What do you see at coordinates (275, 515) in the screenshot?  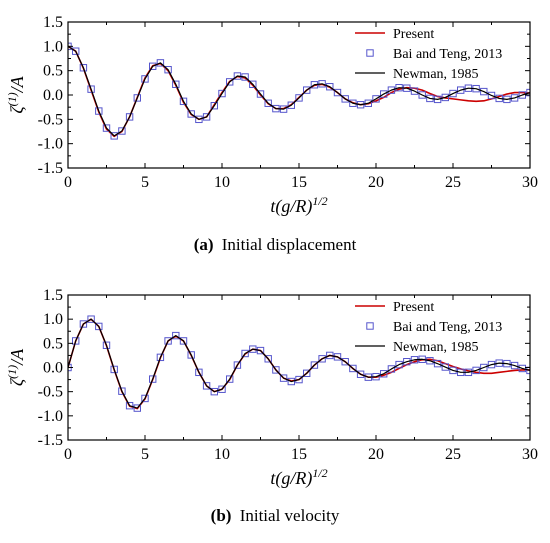 I see `caption-b: (b) Initial velocity` at bounding box center [275, 515].